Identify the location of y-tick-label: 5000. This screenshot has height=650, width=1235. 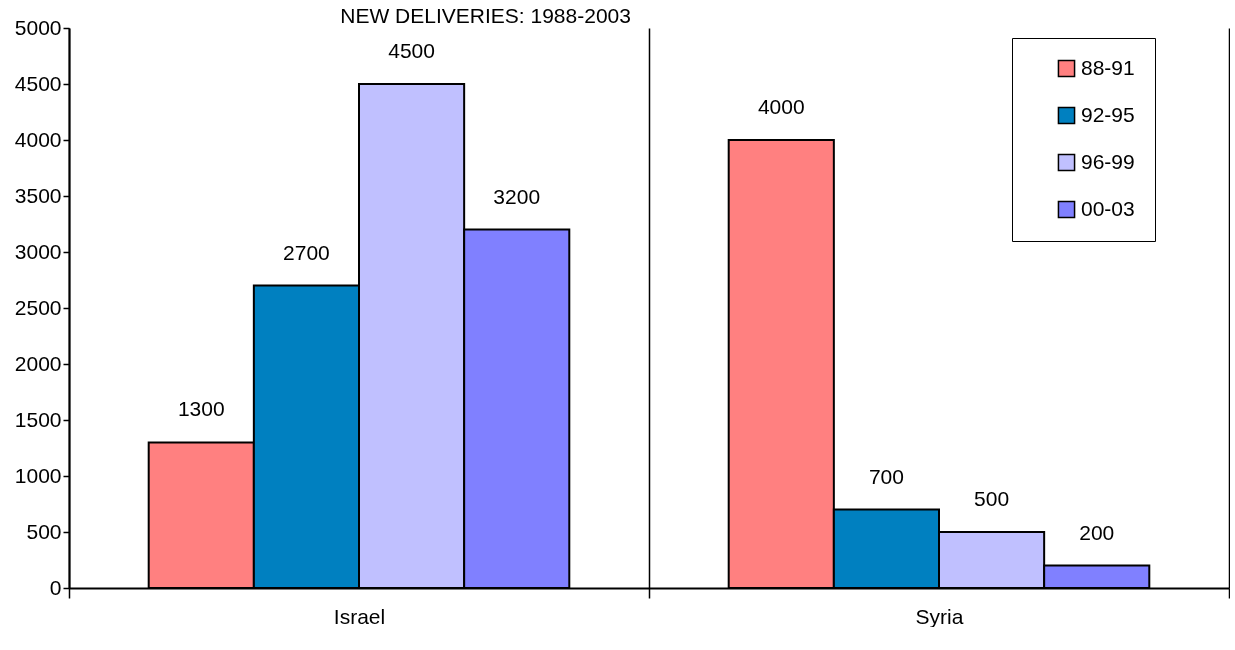
(38, 27).